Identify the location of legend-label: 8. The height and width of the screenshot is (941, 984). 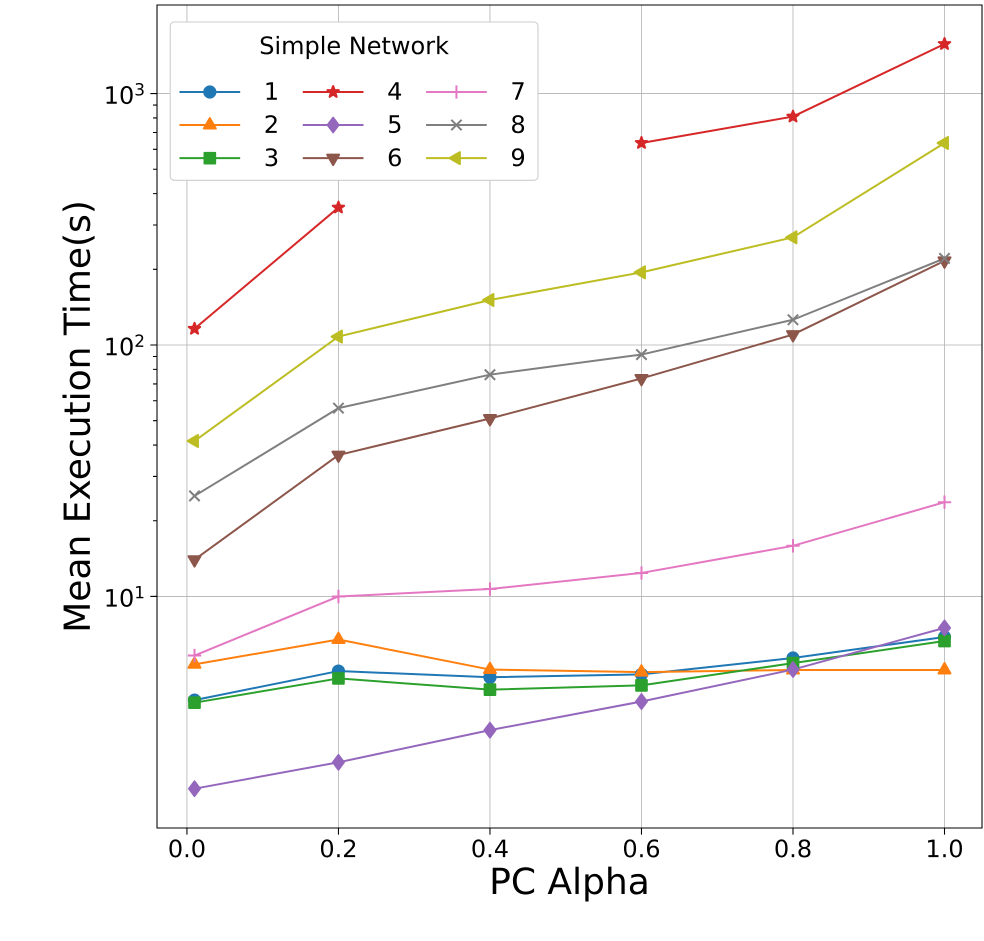
(518, 124).